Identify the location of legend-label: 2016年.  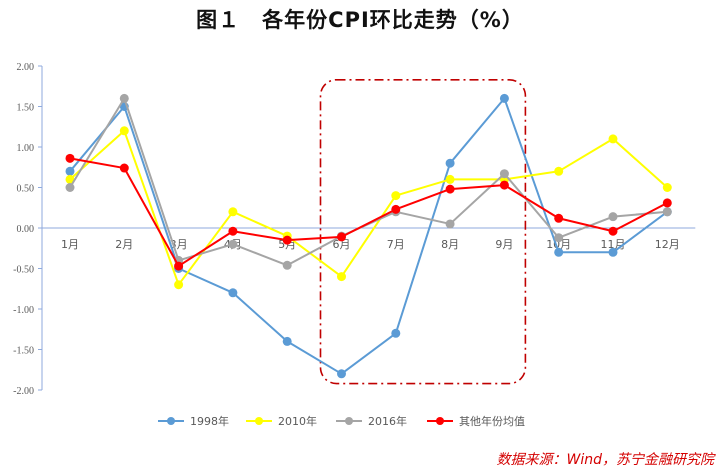
(387, 421).